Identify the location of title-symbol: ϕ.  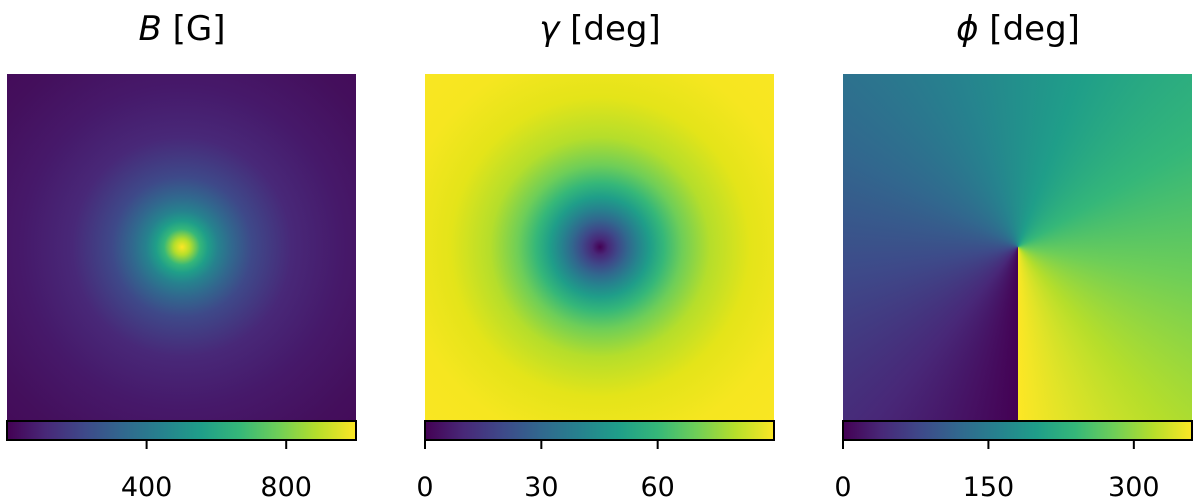
(967, 29).